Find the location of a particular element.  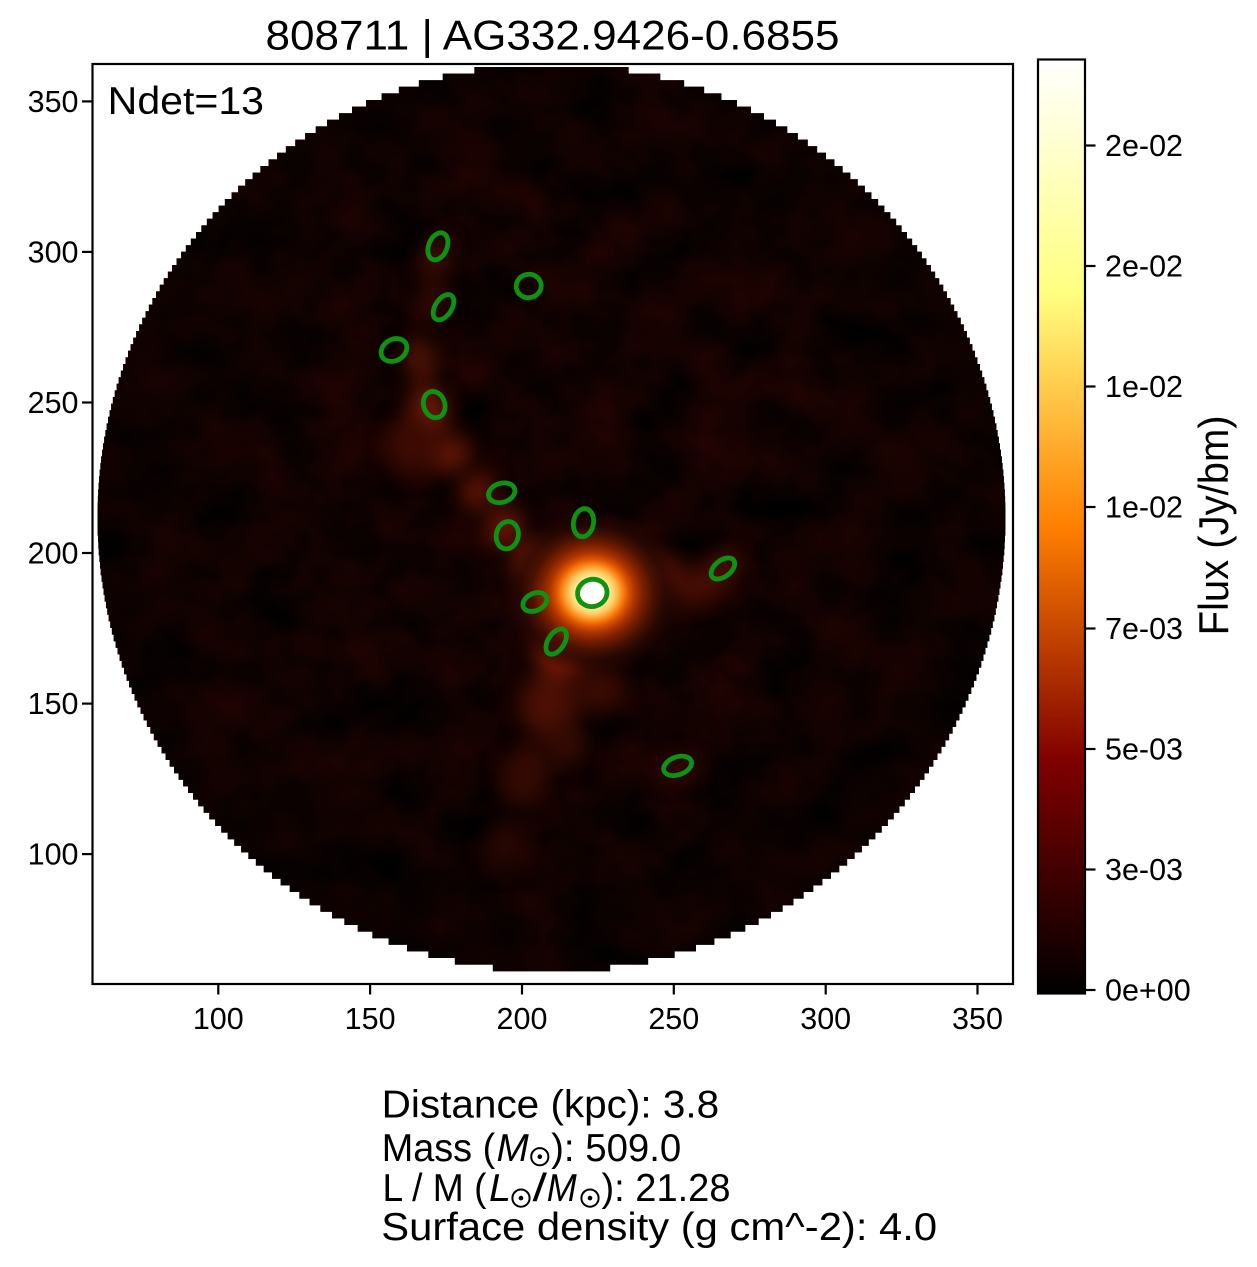

svg-text: Ndet=13 is located at coordinates (186, 101).